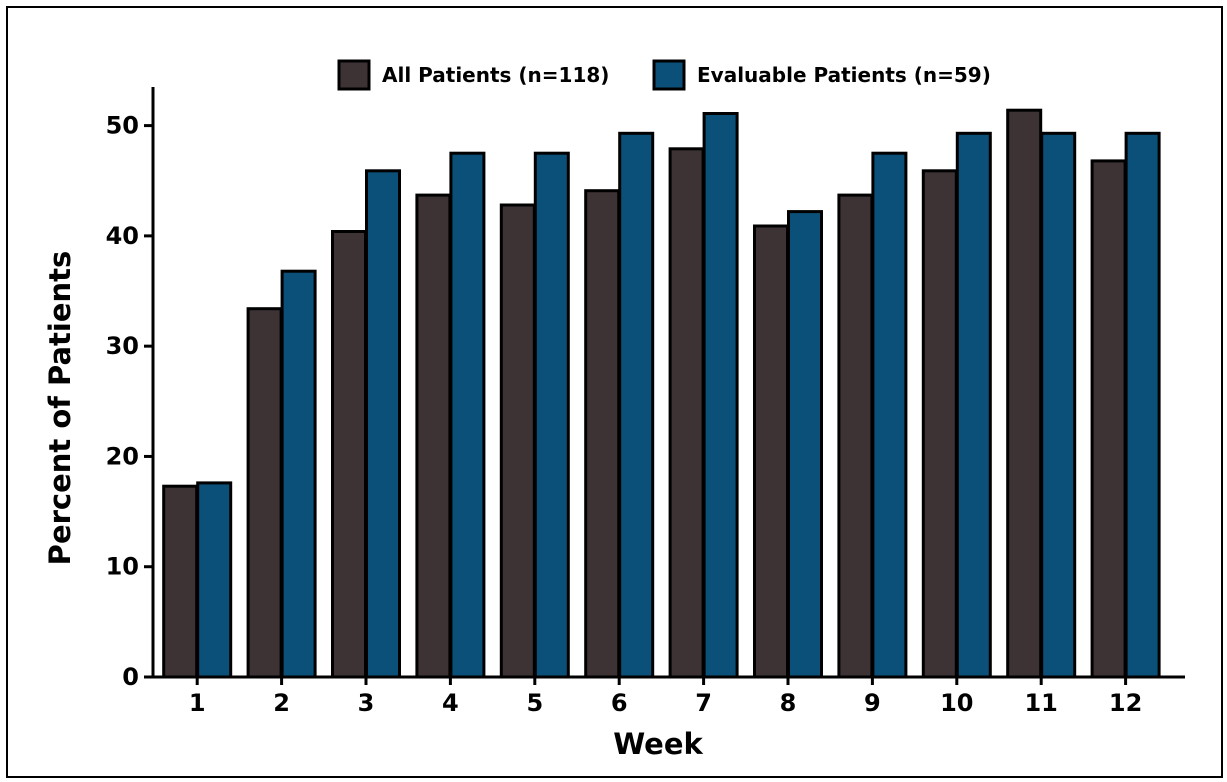 This screenshot has height=782, width=1227. What do you see at coordinates (354, 75) in the screenshot?
I see `legend-swatch-all-patients` at bounding box center [354, 75].